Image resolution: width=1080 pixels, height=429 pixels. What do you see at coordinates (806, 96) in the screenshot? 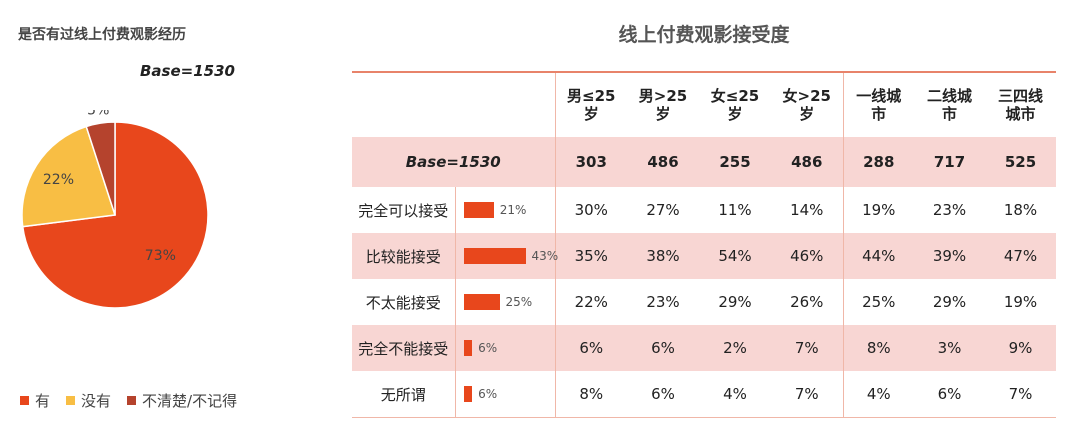
I see `column-header-line: 女>25` at bounding box center [806, 96].